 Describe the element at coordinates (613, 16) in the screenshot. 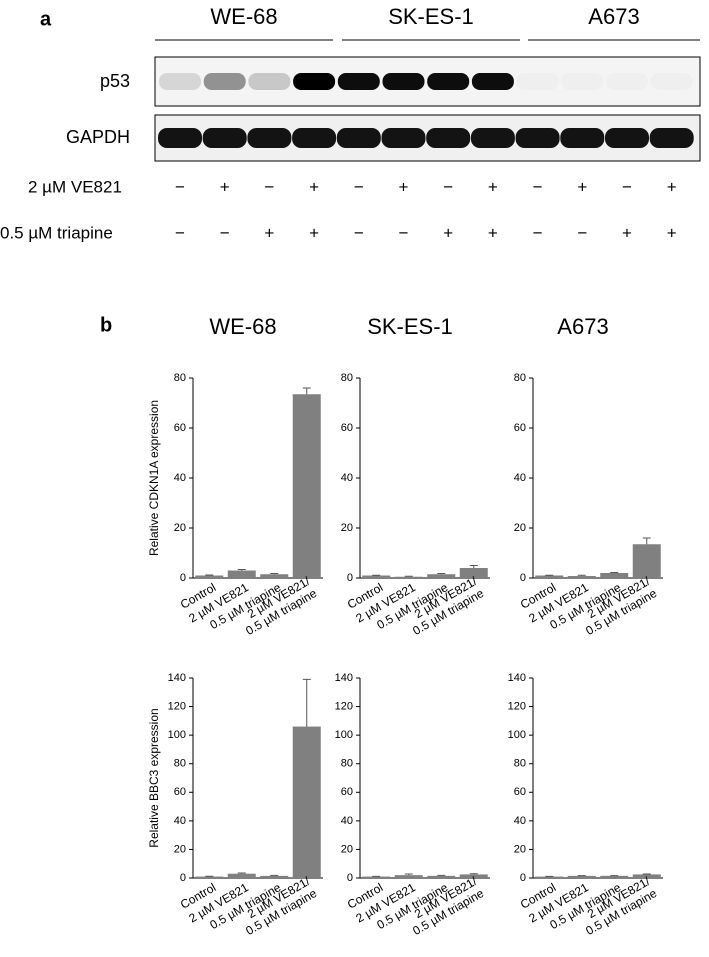

I see `cell-line-label: A673` at that location.